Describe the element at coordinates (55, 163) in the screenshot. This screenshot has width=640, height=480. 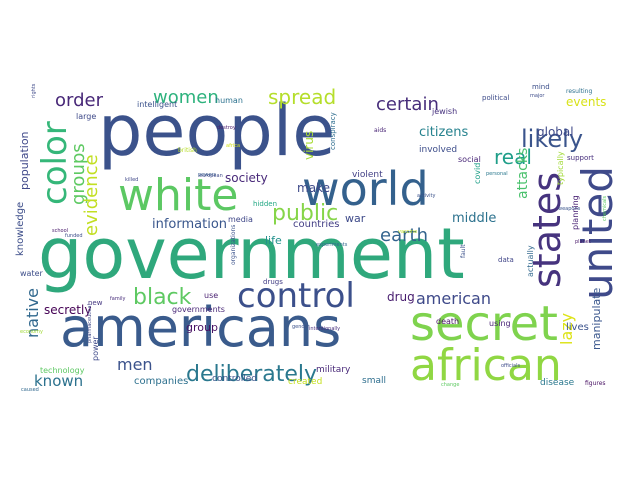
I see `word-color: color` at that location.